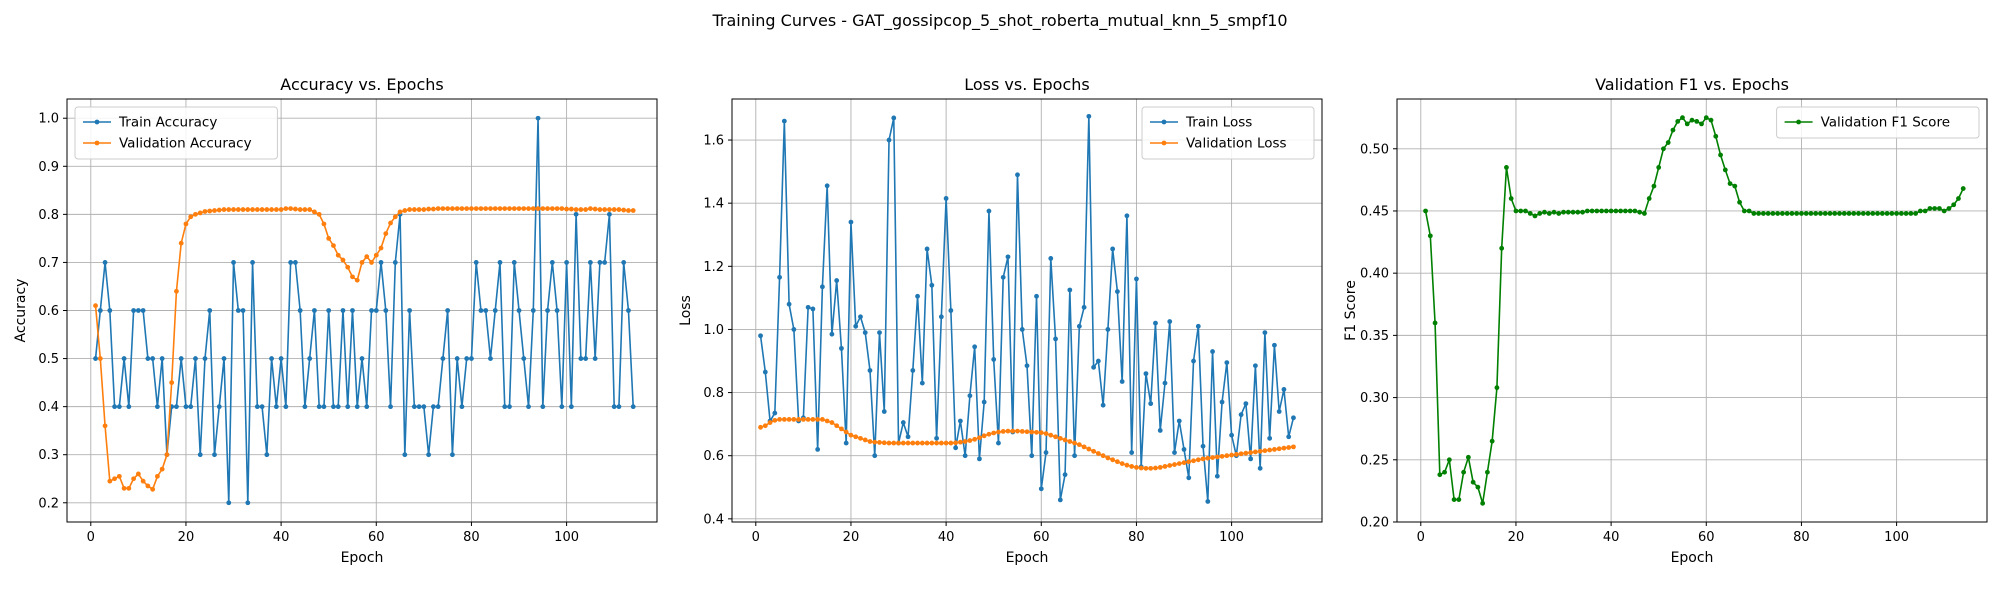  I want to click on y-axis-label: Accuracy, so click(21, 311).